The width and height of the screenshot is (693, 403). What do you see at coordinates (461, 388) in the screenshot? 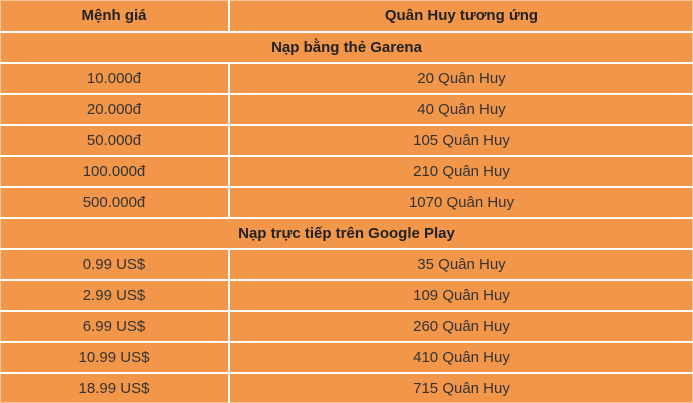
I see `cell-quan-huy: 715 Quân Huy` at bounding box center [461, 388].